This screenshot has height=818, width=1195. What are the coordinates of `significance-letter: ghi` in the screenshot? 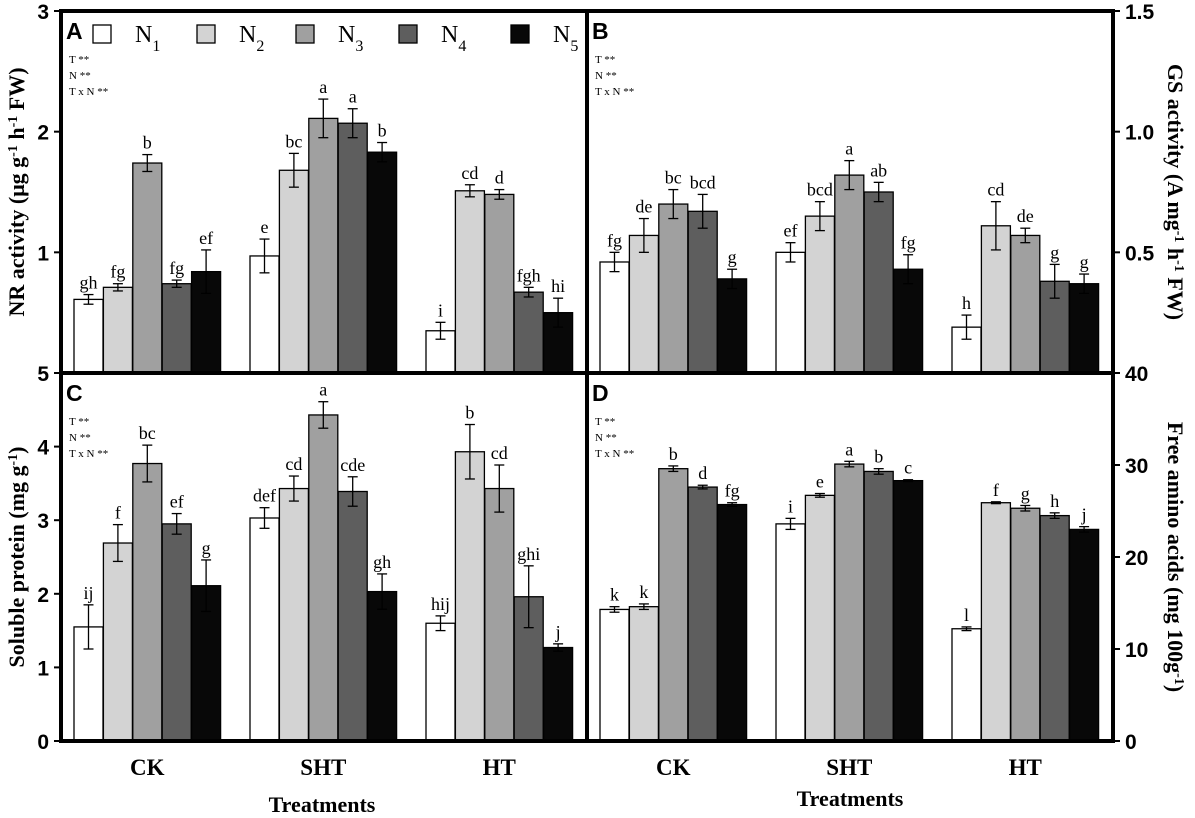 It's located at (528, 554).